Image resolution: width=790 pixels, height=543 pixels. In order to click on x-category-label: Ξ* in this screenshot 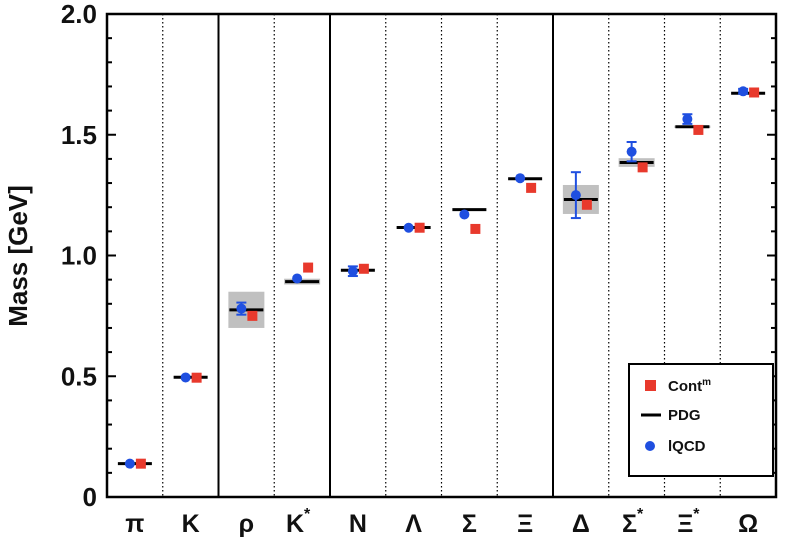, I will do `click(688, 522)`.